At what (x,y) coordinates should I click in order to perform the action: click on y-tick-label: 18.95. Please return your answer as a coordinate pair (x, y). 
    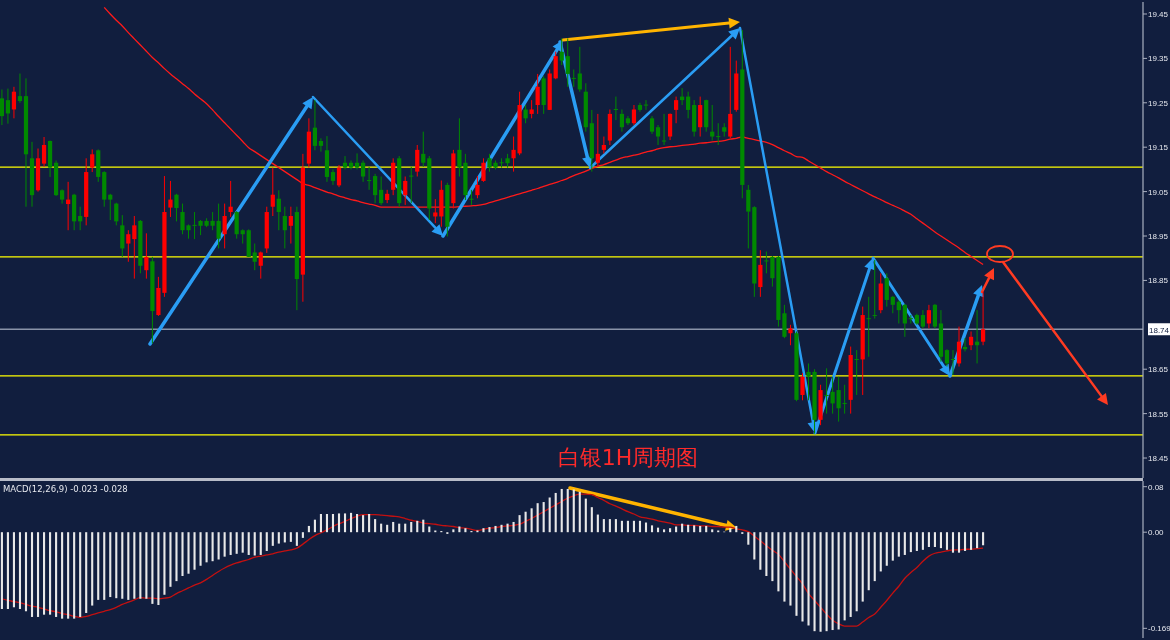
    Looking at the image, I should click on (1158, 236).